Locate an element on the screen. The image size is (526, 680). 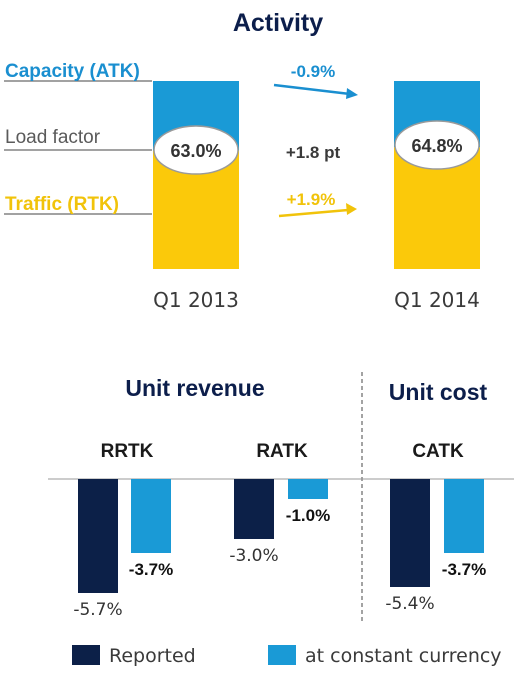
load-factor-ellipse-q1-2014 is located at coordinates (437, 145).